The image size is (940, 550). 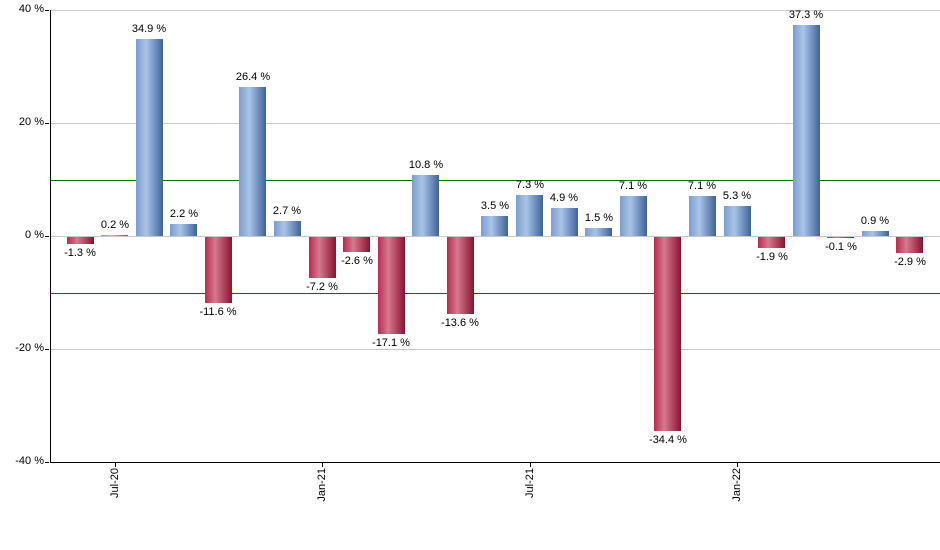 What do you see at coordinates (34, 235) in the screenshot?
I see `y-tick-label: 0 %` at bounding box center [34, 235].